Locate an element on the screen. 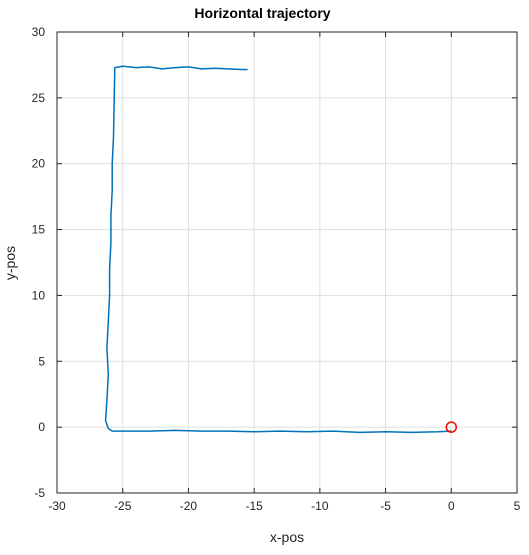 This screenshot has width=529, height=555. start-marker-circle is located at coordinates (451, 427).